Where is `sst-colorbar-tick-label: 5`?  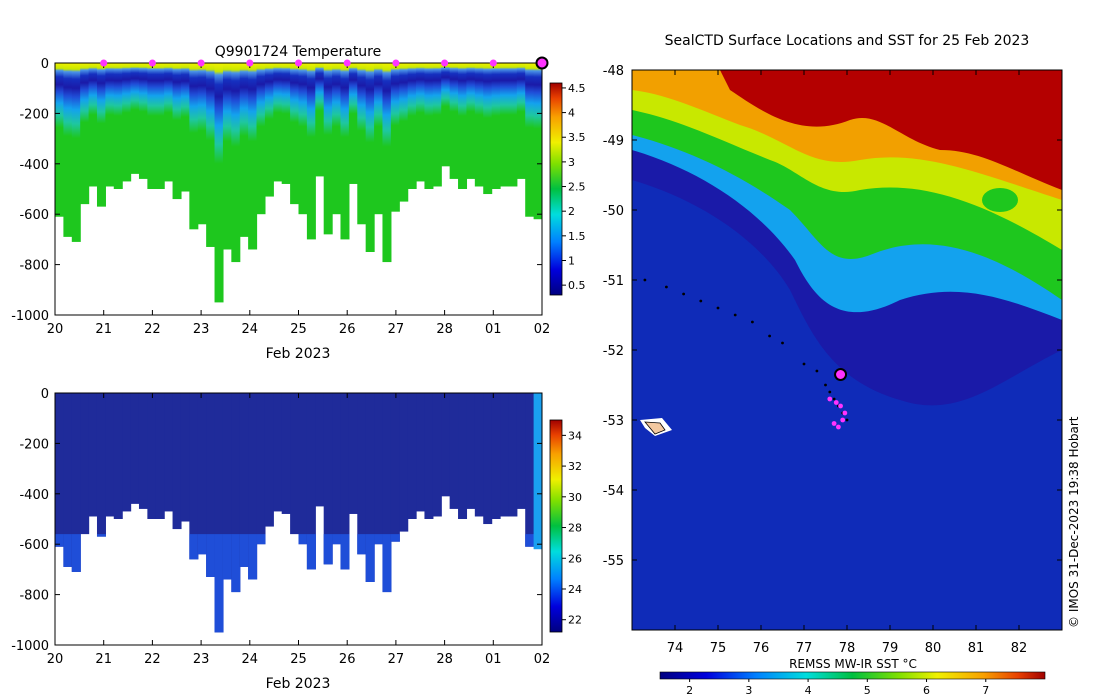
sst-colorbar-tick-label: 5 is located at coordinates (867, 690).